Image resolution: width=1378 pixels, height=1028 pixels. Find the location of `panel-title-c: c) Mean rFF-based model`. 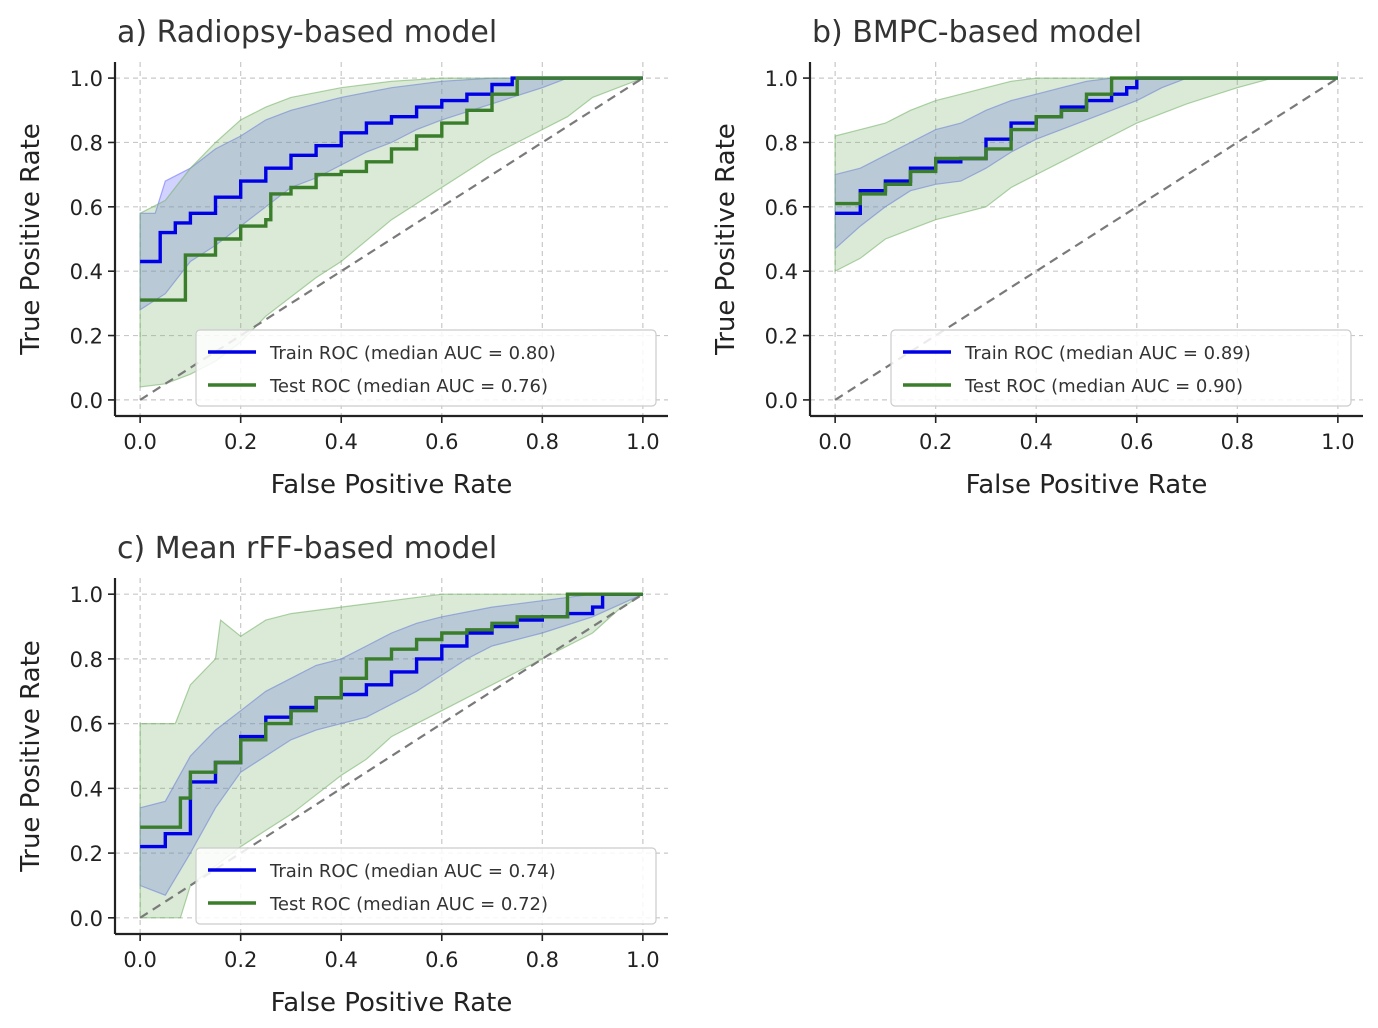

panel-title-c: c) Mean rFF-based model is located at coordinates (307, 548).